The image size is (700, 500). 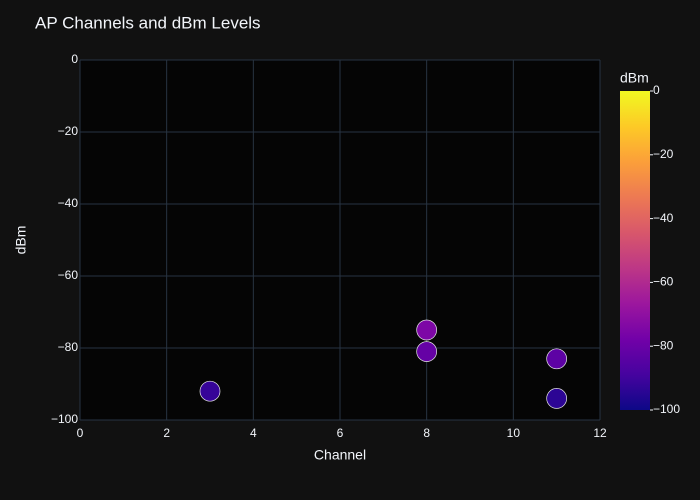 What do you see at coordinates (21, 240) in the screenshot?
I see `y-axis-label: dBm` at bounding box center [21, 240].